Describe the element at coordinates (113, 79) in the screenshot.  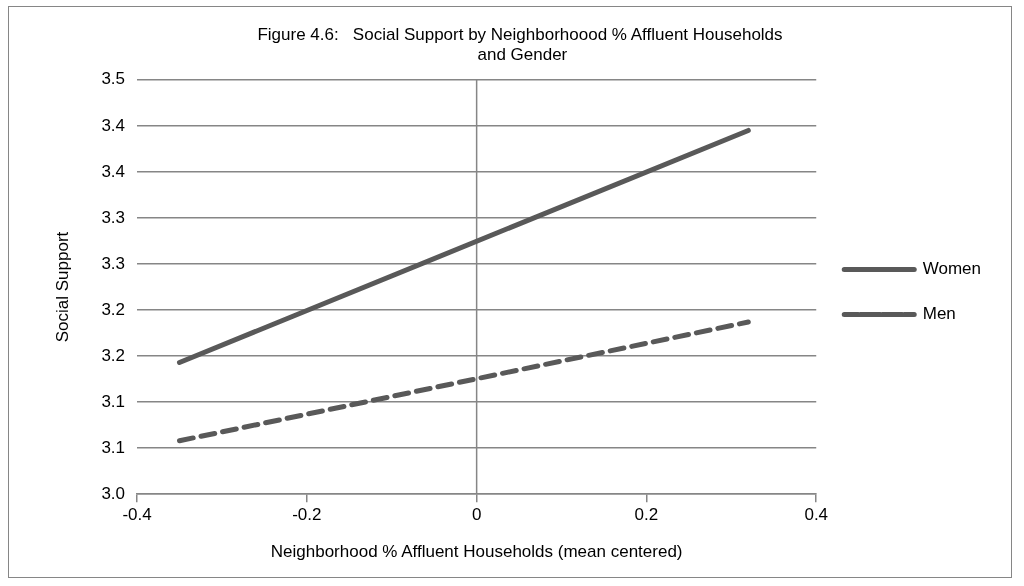
I see `y-tick-label: 3.5` at that location.